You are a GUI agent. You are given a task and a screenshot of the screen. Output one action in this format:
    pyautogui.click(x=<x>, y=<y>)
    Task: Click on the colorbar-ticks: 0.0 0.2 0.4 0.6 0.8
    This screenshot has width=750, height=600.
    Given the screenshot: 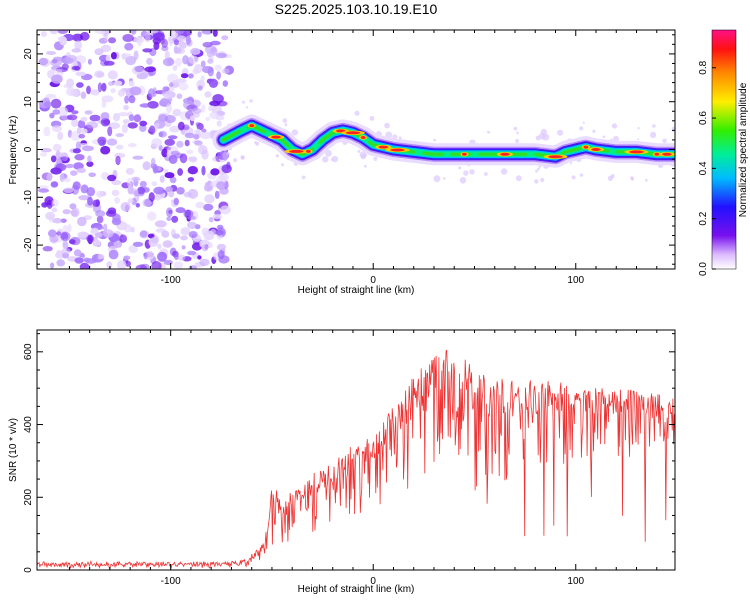 What is the action you would take?
    pyautogui.click(x=707, y=168)
    